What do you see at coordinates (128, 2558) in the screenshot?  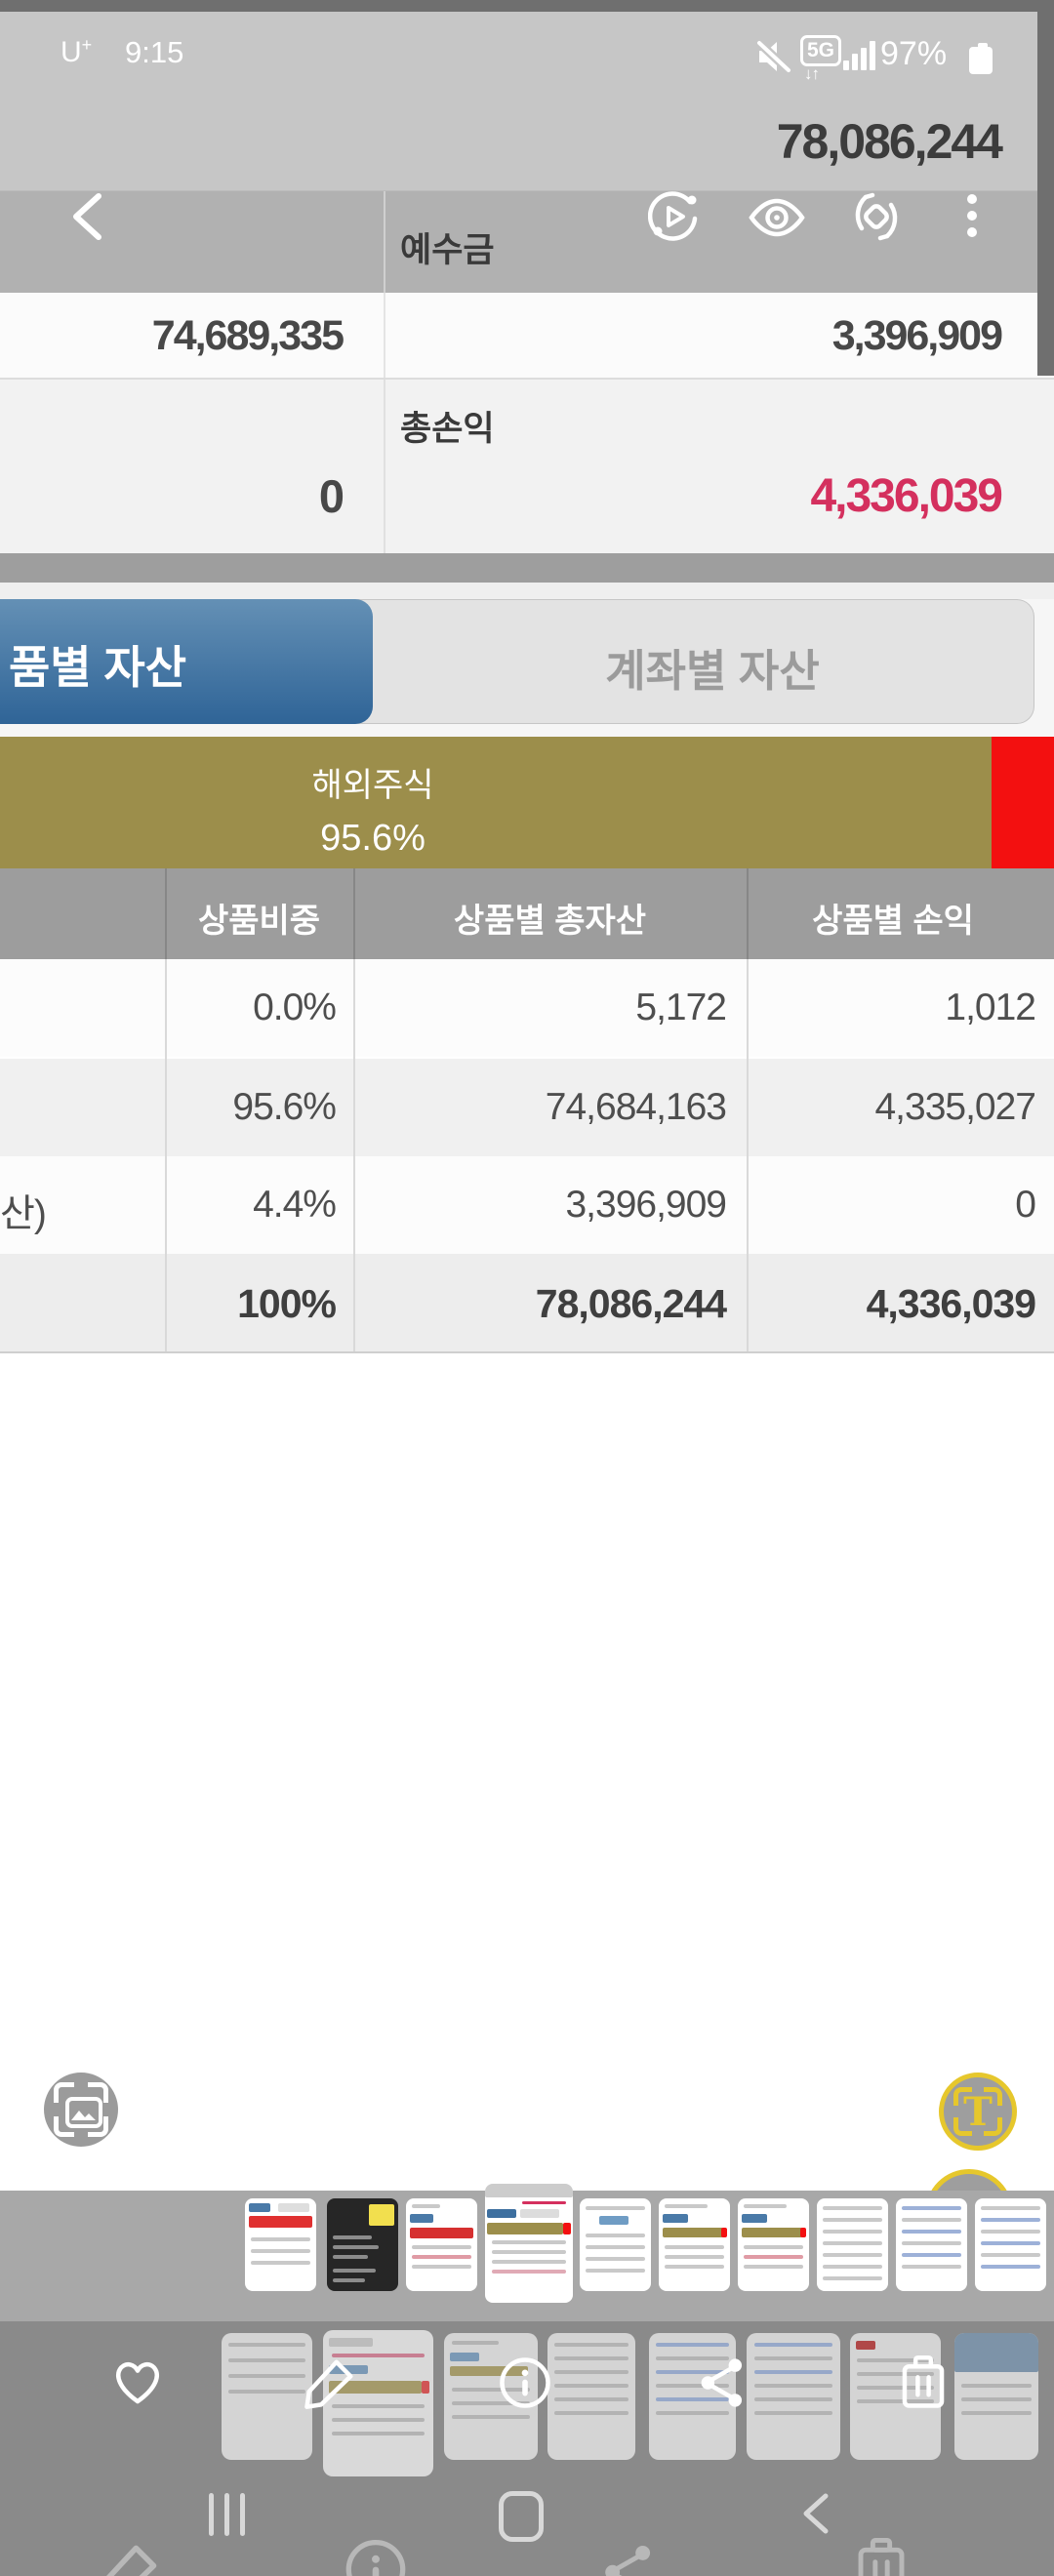 I see `embedded-edit-icon` at bounding box center [128, 2558].